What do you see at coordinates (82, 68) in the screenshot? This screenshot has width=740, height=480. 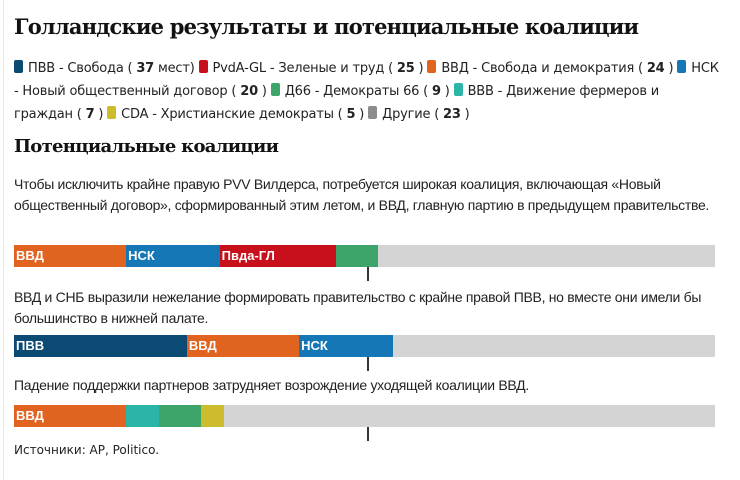 I see `legend-label: ПВВ - Свобода (` at bounding box center [82, 68].